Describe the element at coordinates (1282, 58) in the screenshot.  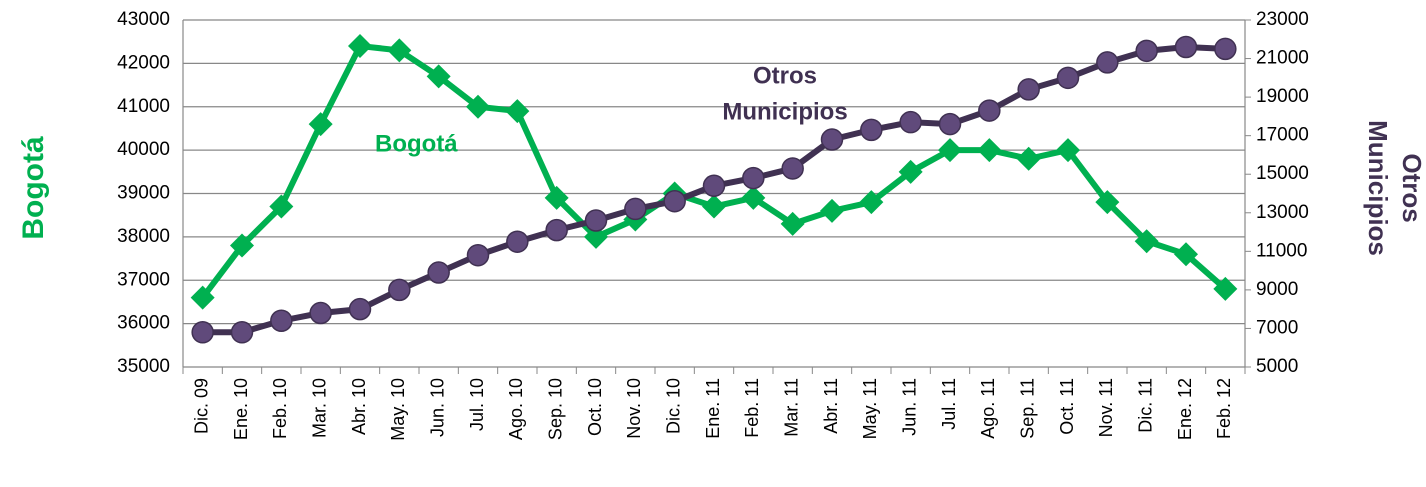
I see `y2-tick-label: 21000` at that location.